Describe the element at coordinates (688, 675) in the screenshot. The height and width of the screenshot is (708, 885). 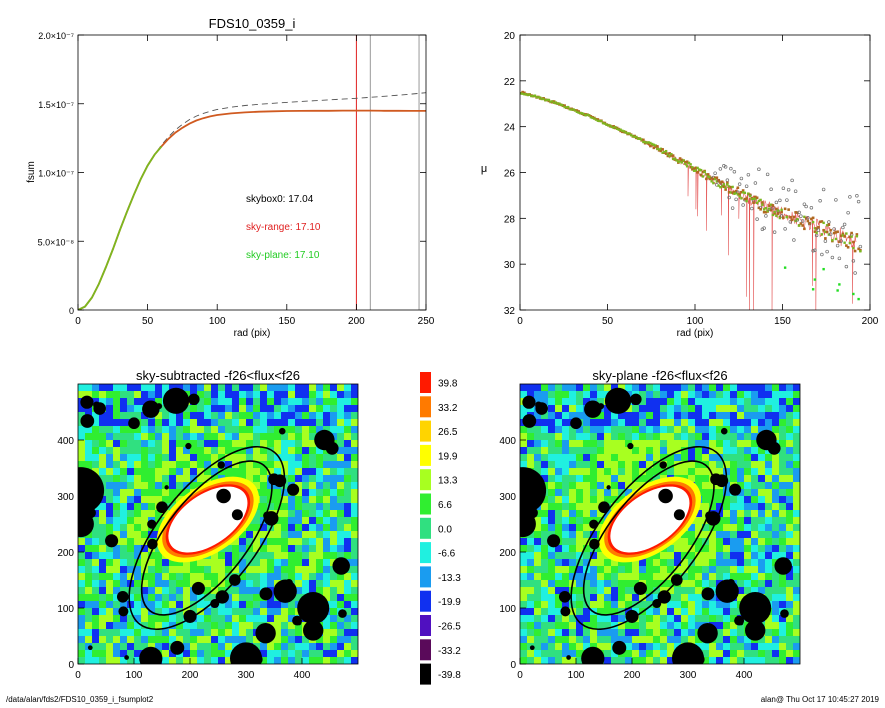
I see `map-xtick-label: 300` at that location.